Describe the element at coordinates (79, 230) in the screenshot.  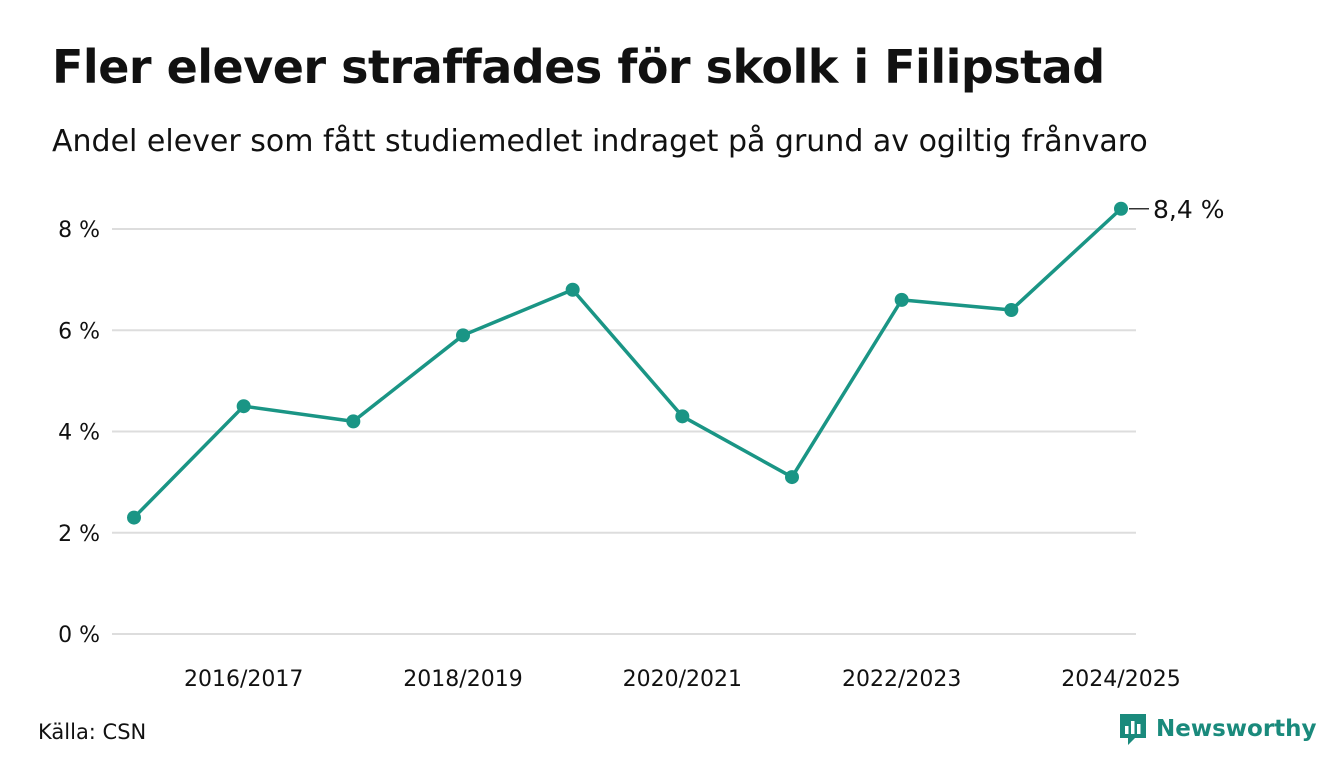
I see `y-tick-label: 8 %` at that location.